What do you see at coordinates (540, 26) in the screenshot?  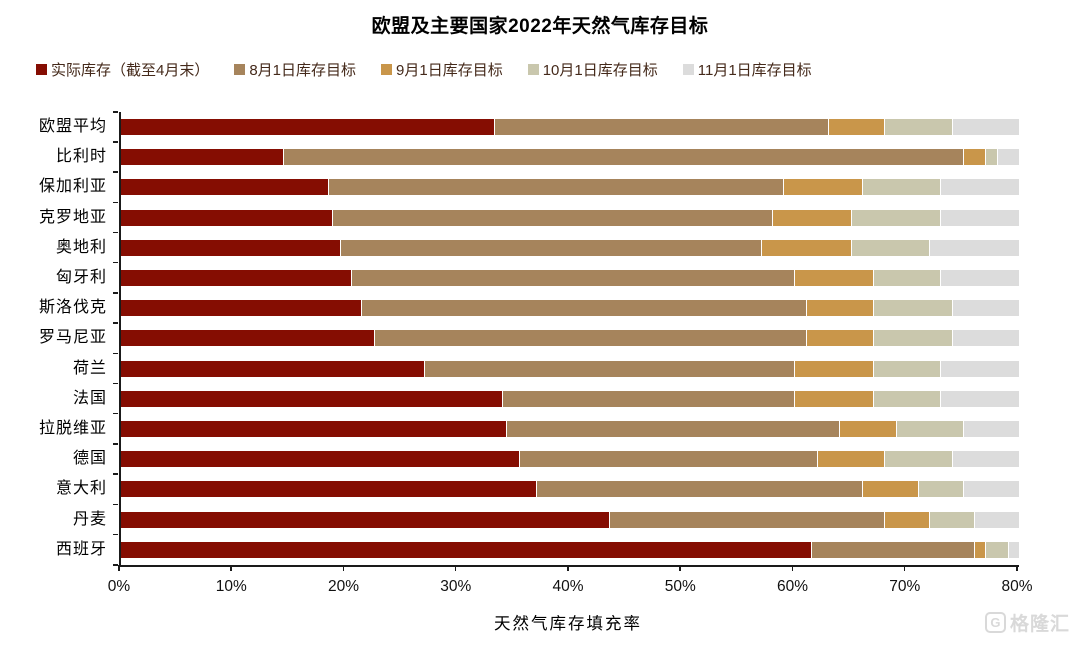 I see `chart-title: 欧盟及主要国家2022年天然气库存目标` at bounding box center [540, 26].